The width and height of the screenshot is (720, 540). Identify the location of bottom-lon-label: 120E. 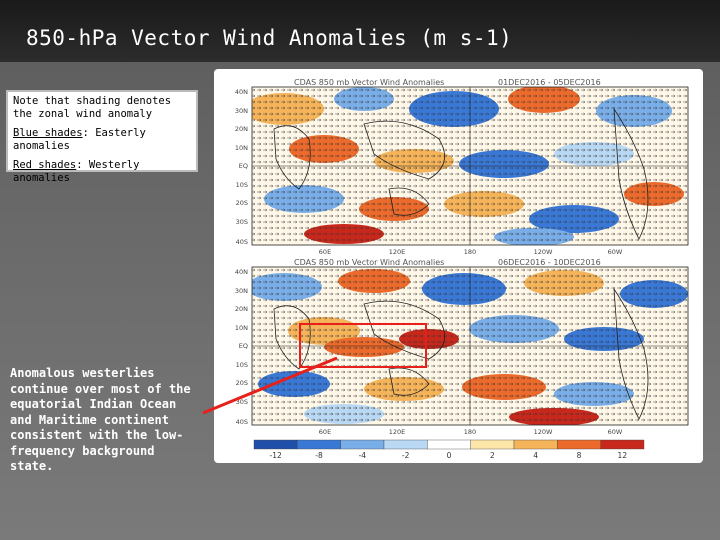
(397, 432).